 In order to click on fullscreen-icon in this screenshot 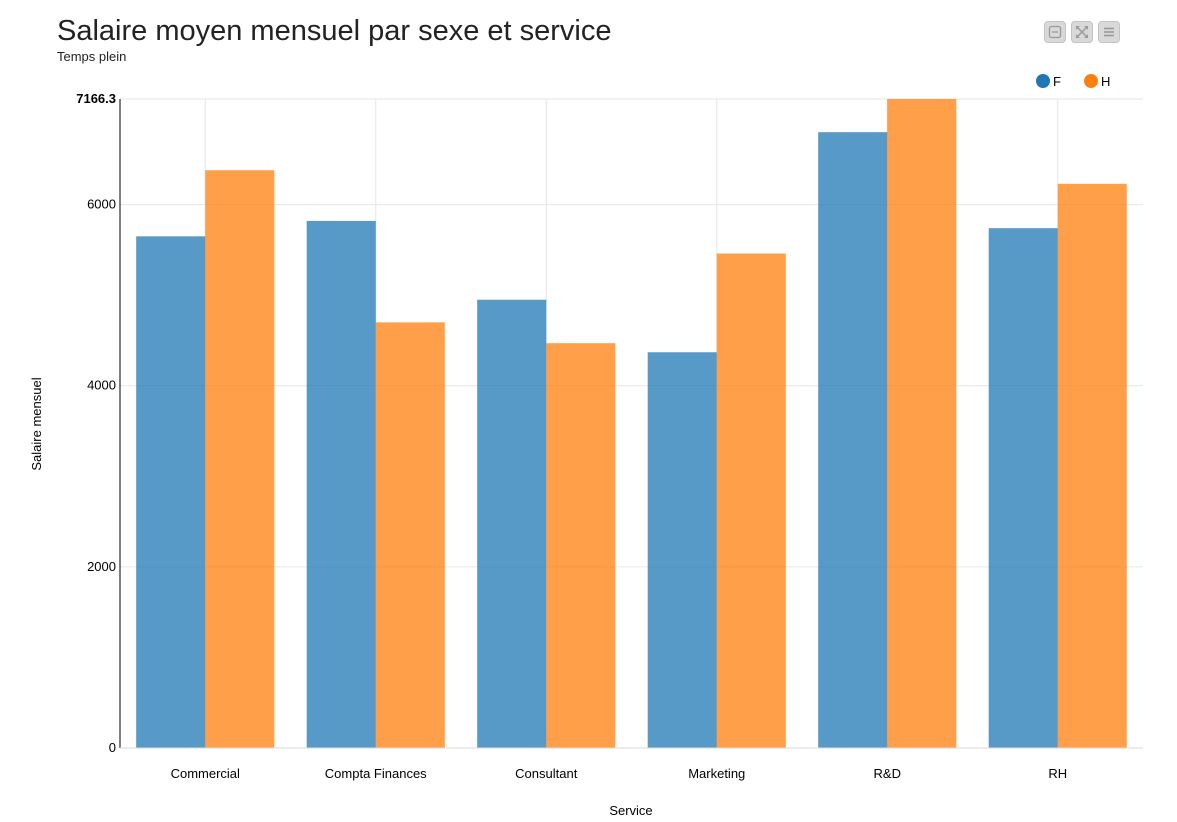, I will do `click(1082, 32)`.